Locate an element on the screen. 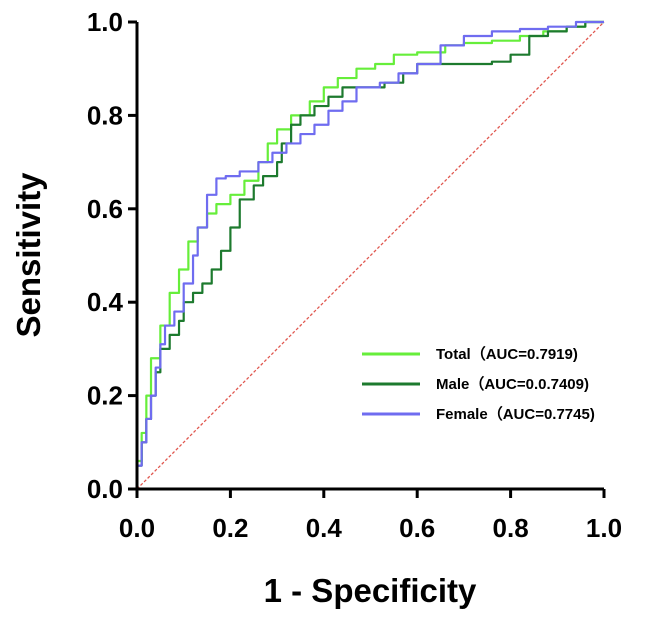 The width and height of the screenshot is (650, 623). y-tick-label: 0.0 is located at coordinates (105, 489).